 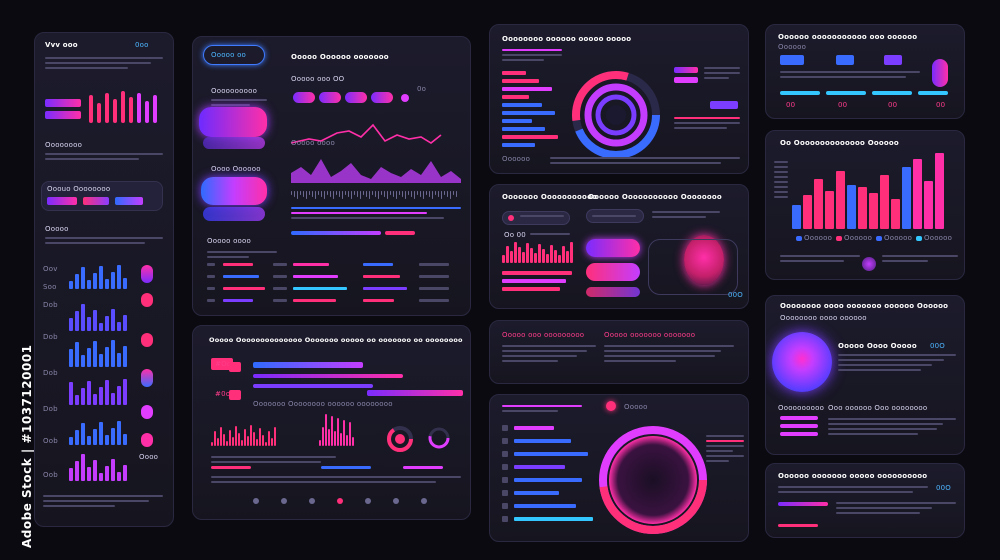 What do you see at coordinates (802, 362) in the screenshot?
I see `orb-chart` at bounding box center [802, 362].